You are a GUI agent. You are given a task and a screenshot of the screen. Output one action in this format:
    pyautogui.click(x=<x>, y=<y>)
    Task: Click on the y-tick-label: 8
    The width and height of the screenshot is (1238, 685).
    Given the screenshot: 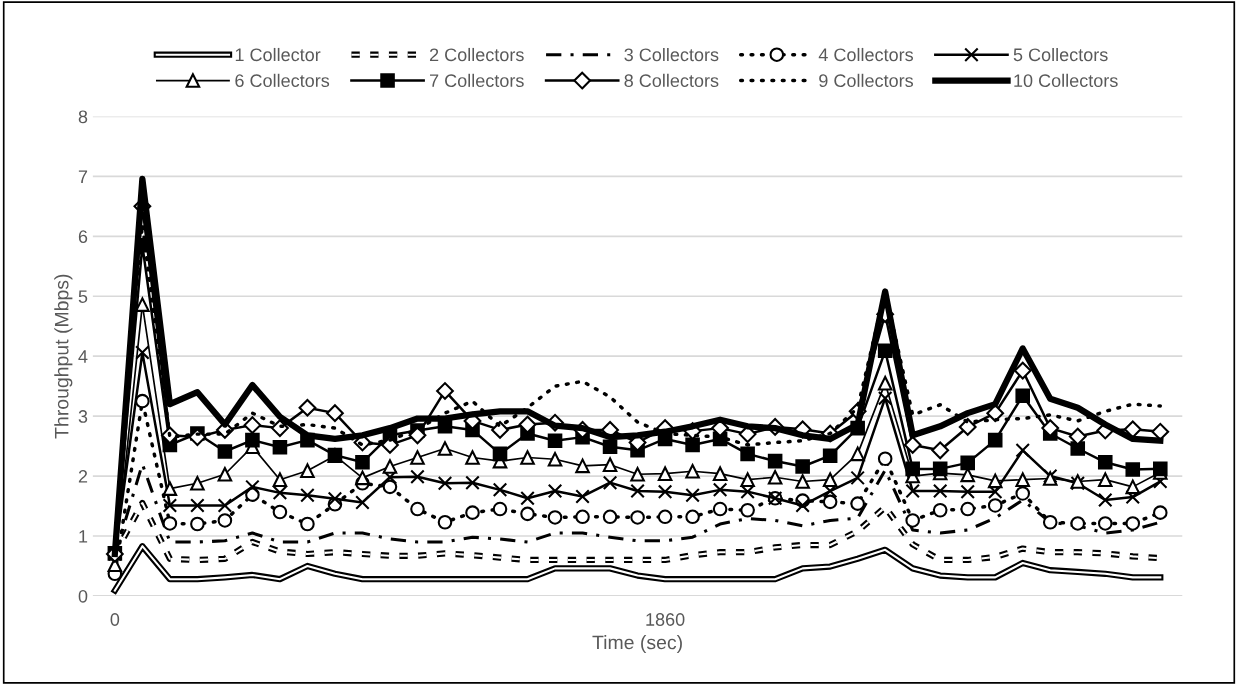 What is the action you would take?
    pyautogui.click(x=83, y=117)
    